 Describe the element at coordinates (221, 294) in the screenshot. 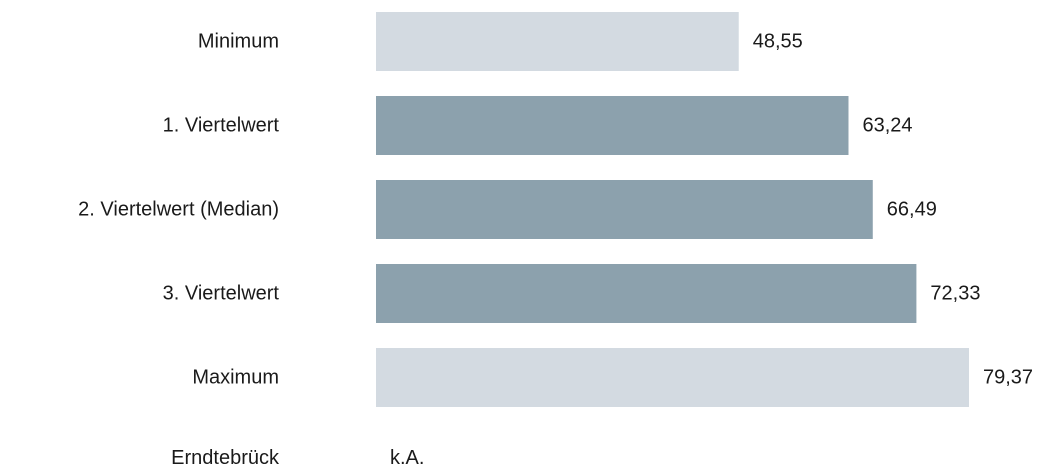

I see `category-label-3-viertelwert: 3. Viertelwert` at that location.